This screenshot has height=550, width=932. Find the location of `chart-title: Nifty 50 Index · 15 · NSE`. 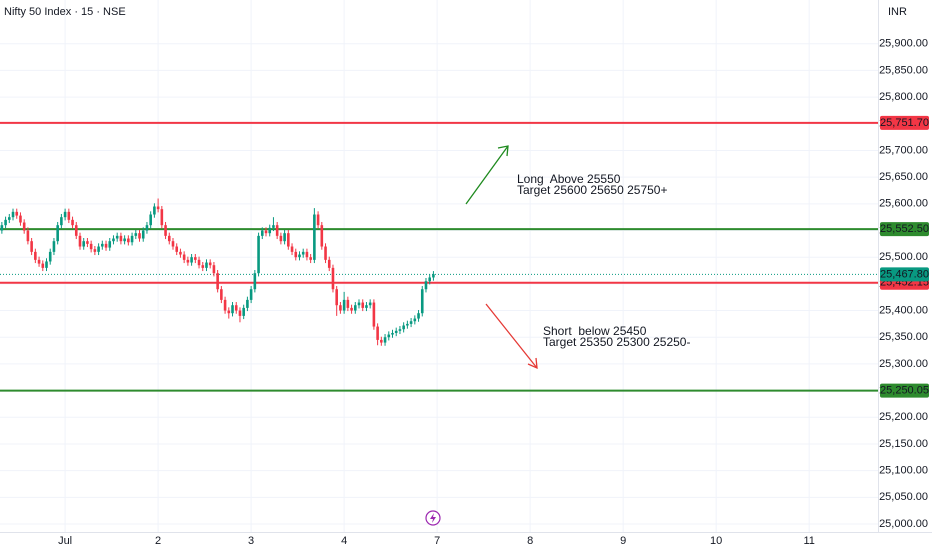

chart-title: Nifty 50 Index · 15 · NSE is located at coordinates (65, 12).